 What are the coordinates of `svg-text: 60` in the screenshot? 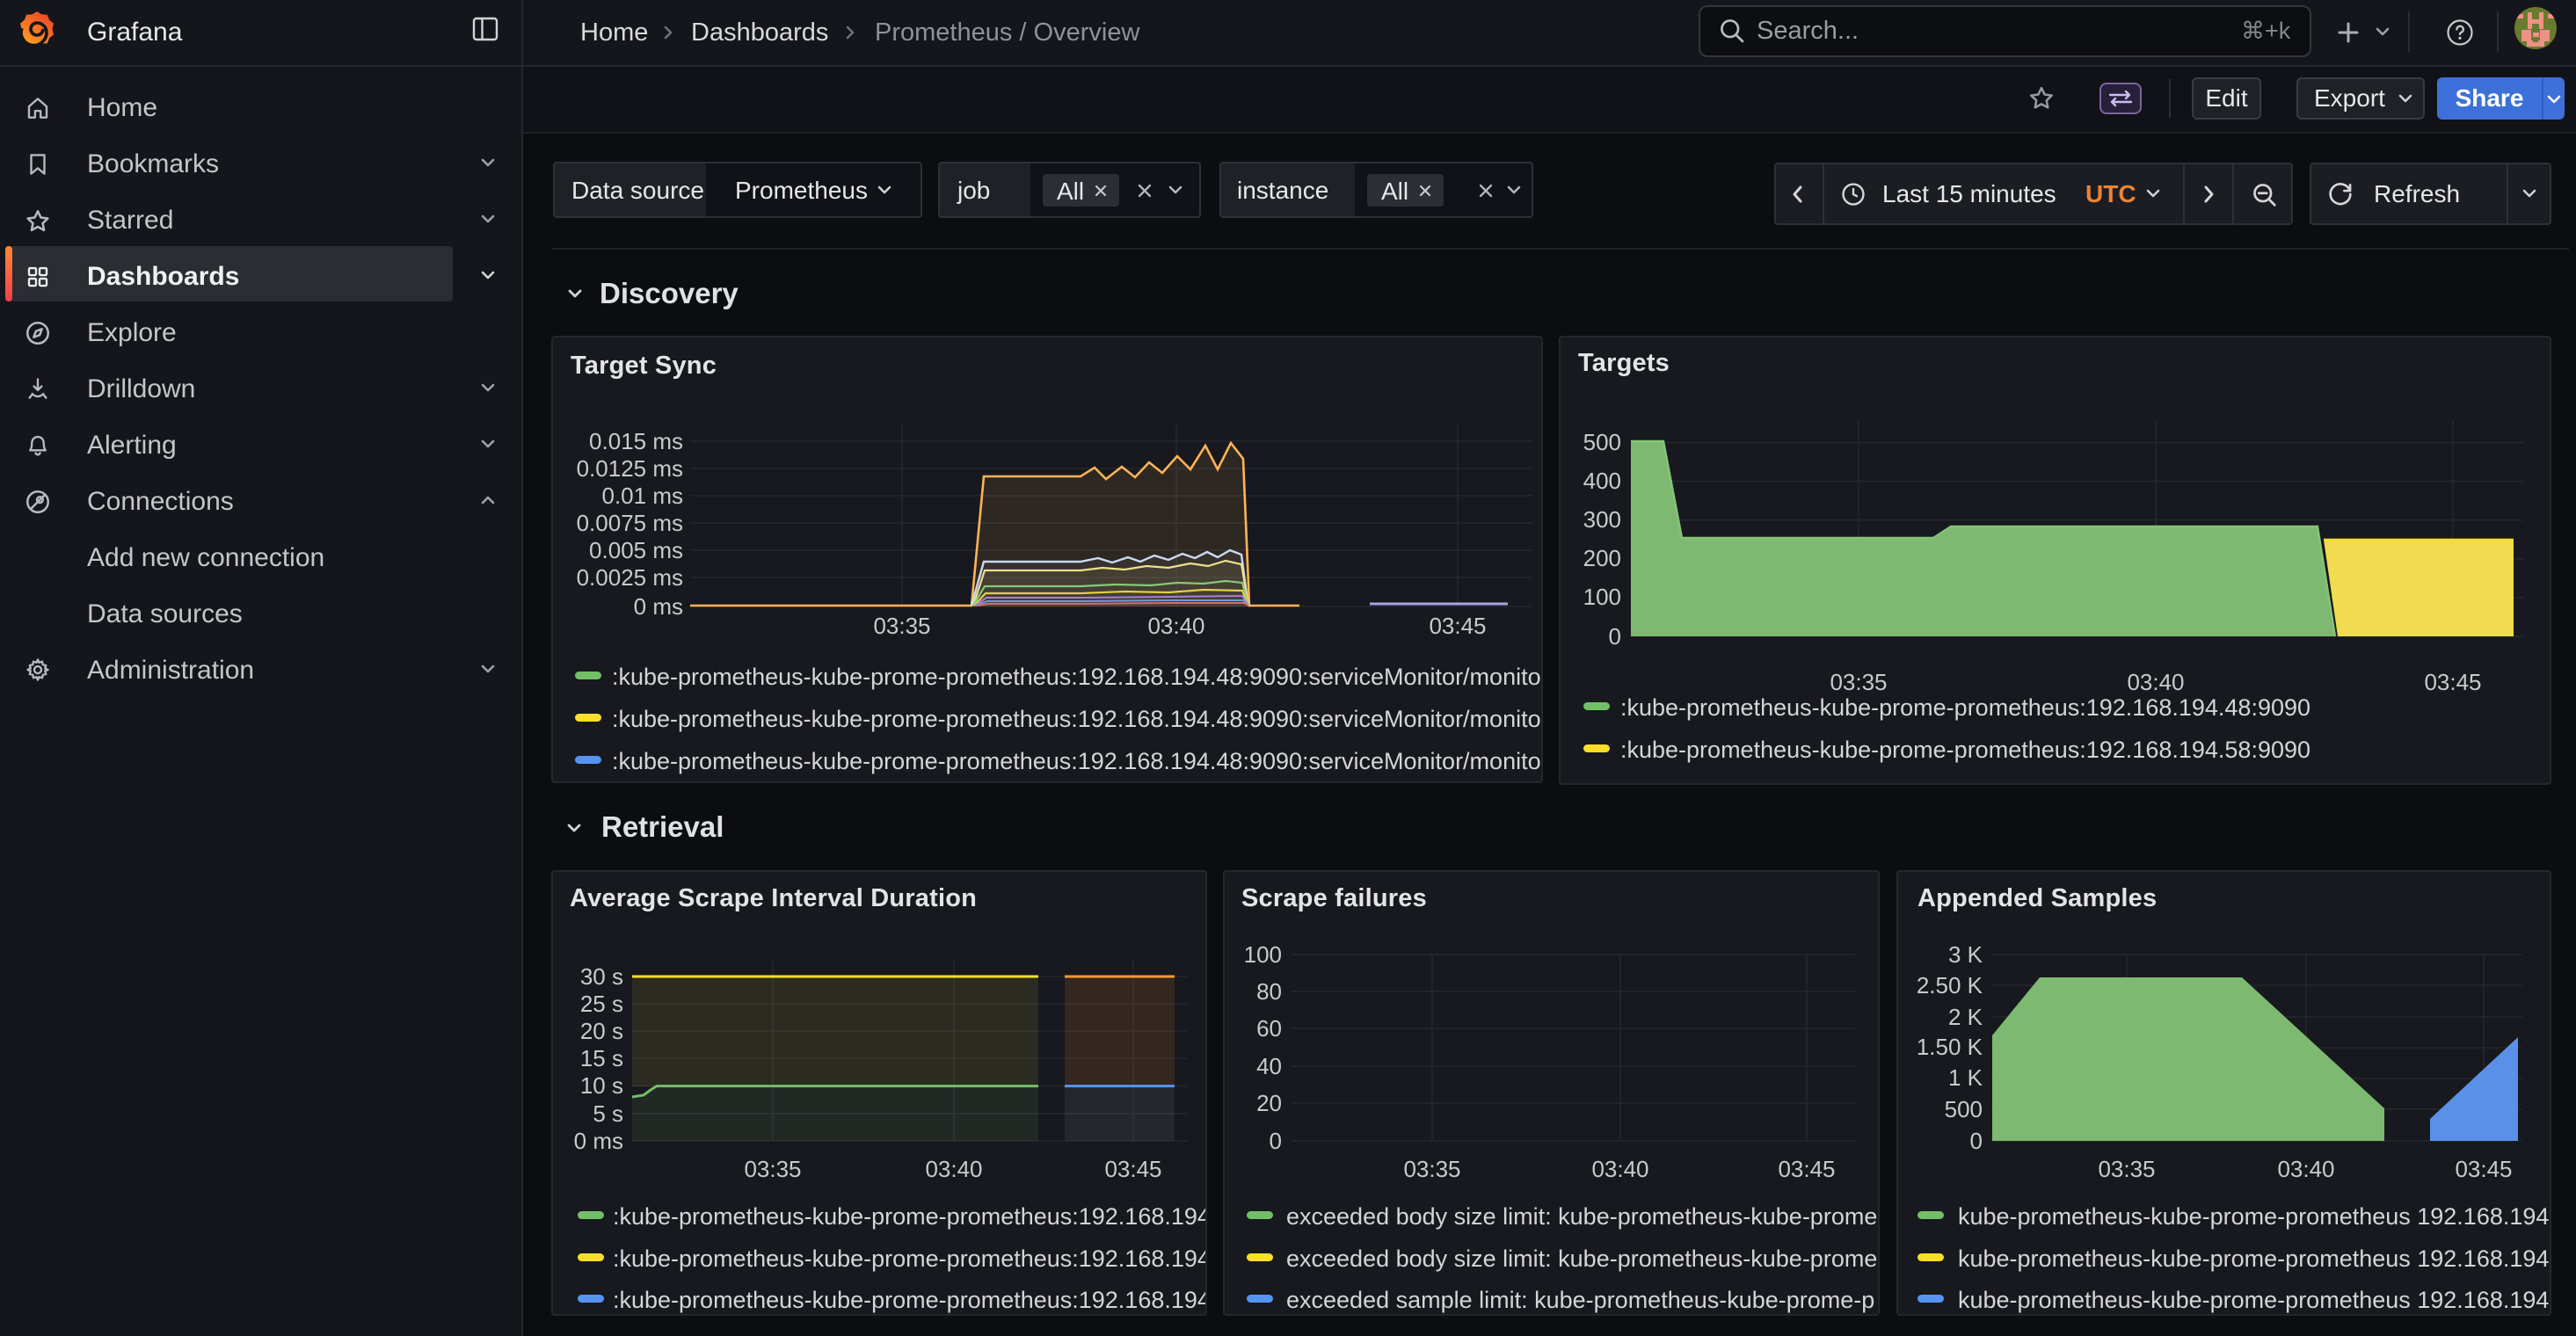 It's located at (1269, 1028).